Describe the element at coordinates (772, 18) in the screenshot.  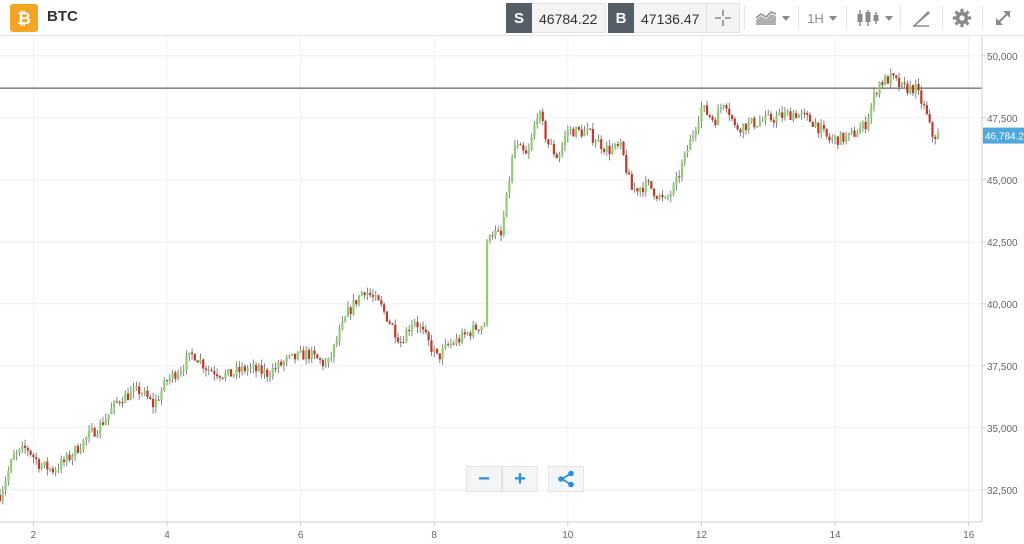
I see `chart-type-button` at that location.